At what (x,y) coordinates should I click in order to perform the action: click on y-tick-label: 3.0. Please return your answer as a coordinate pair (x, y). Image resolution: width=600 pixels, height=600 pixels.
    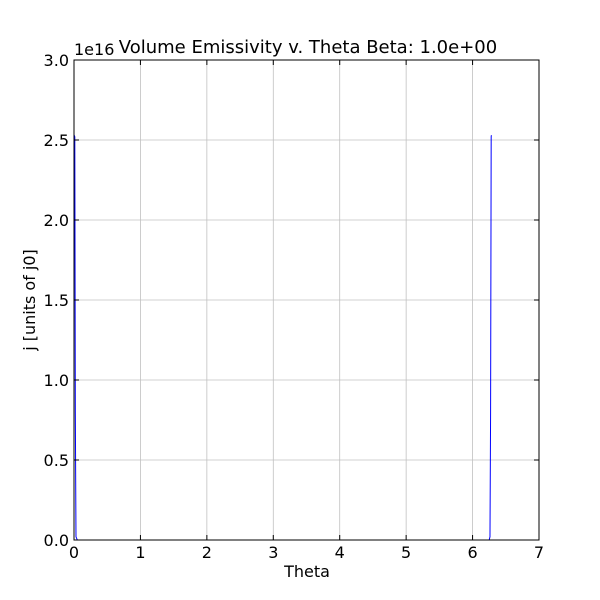
    Looking at the image, I should click on (56, 60).